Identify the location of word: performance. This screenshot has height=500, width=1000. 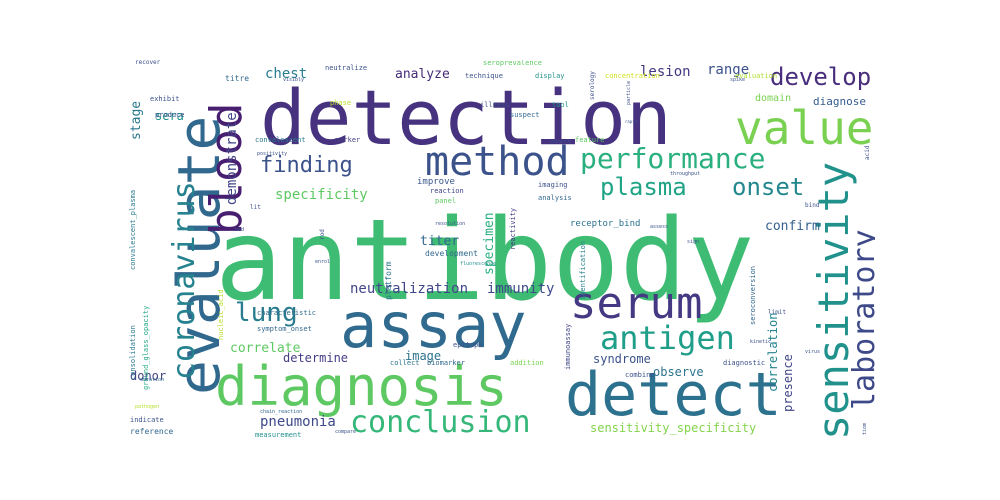
(673, 158).